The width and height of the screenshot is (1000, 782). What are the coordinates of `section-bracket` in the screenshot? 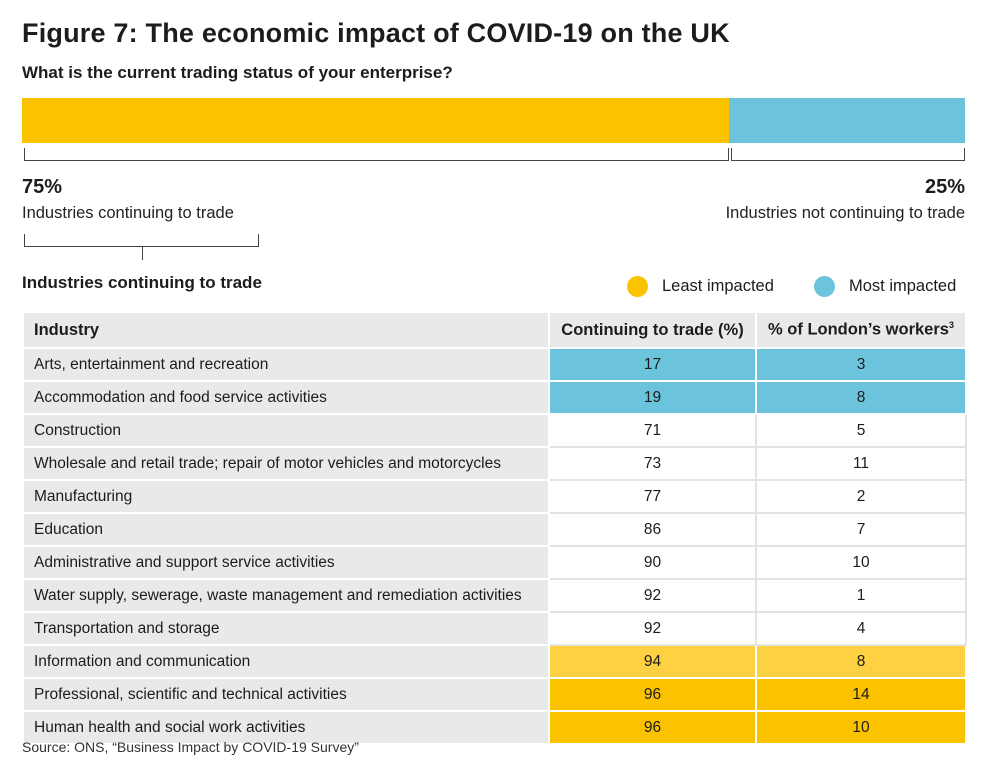 It's located at (141, 247).